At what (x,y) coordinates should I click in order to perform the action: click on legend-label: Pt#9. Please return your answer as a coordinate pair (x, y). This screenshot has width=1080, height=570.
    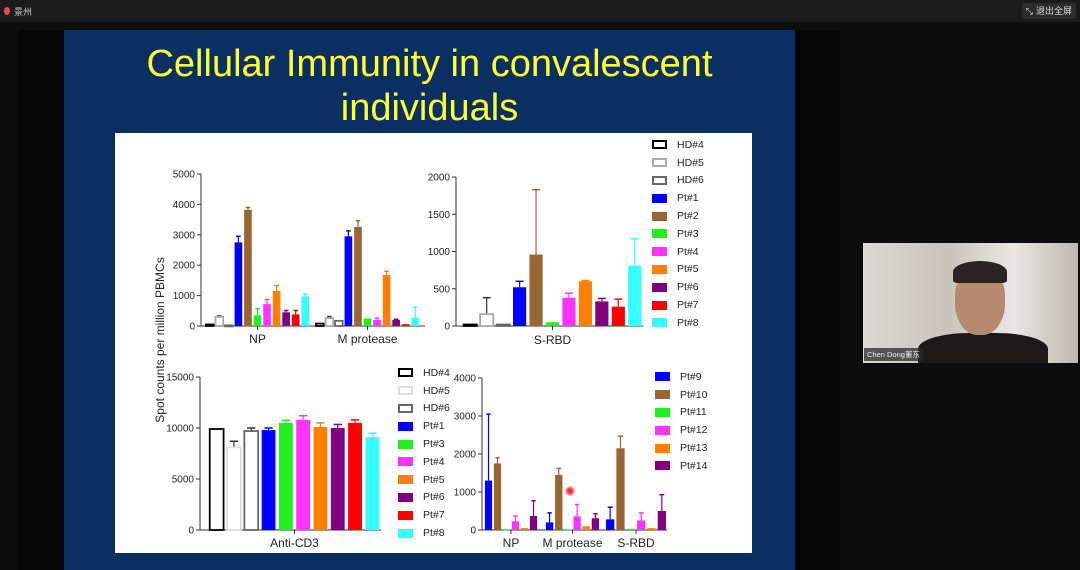
    Looking at the image, I should click on (691, 376).